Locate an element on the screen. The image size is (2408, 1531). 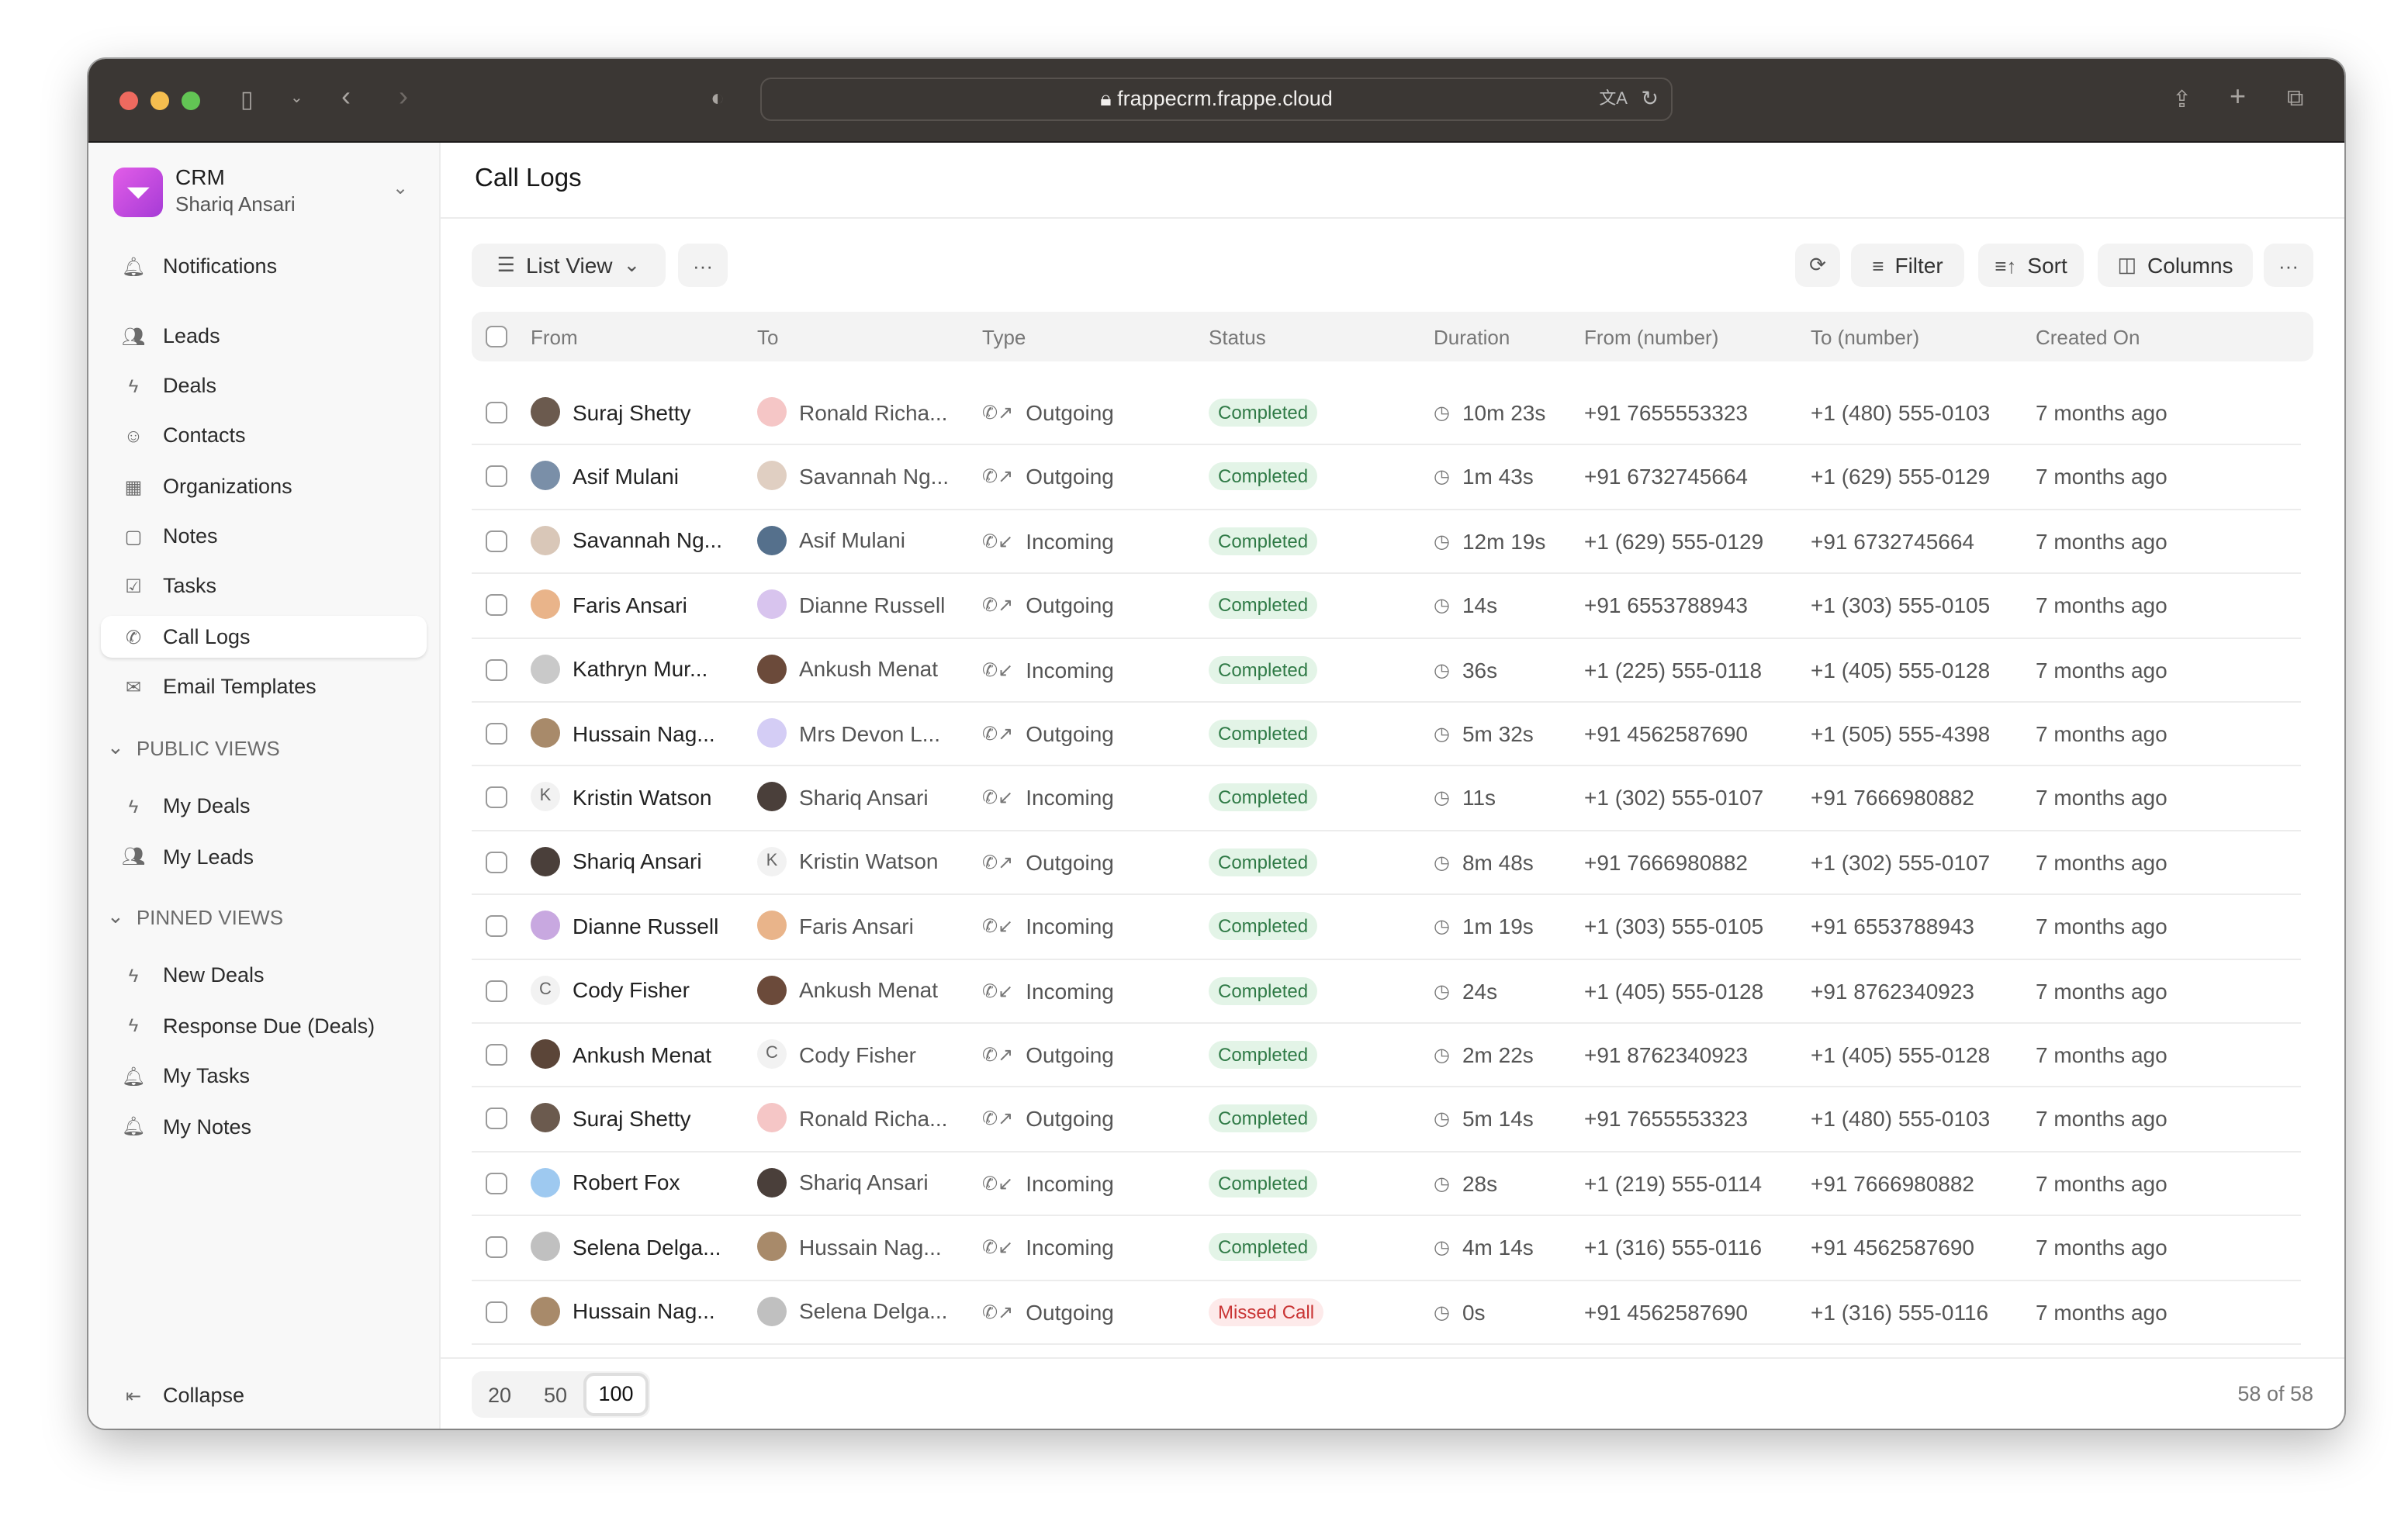
forward-icon: › is located at coordinates (403, 96).